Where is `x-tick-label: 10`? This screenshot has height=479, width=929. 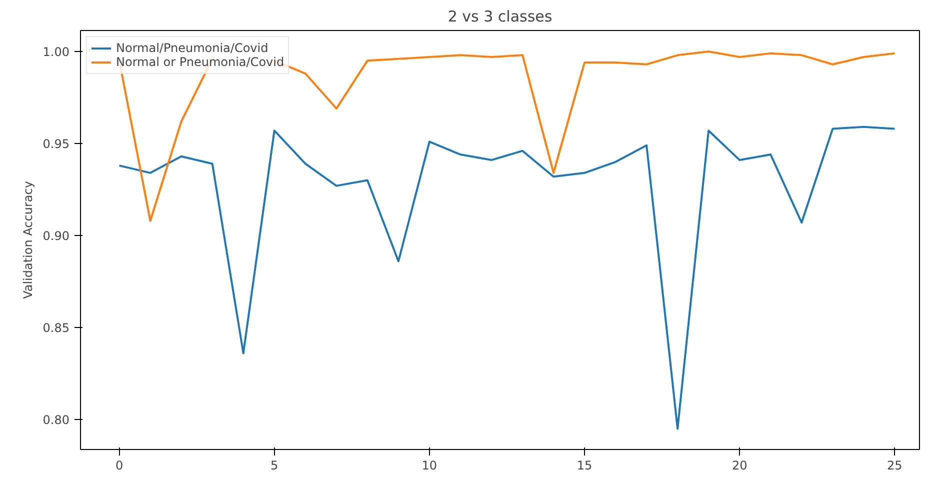 x-tick-label: 10 is located at coordinates (430, 465).